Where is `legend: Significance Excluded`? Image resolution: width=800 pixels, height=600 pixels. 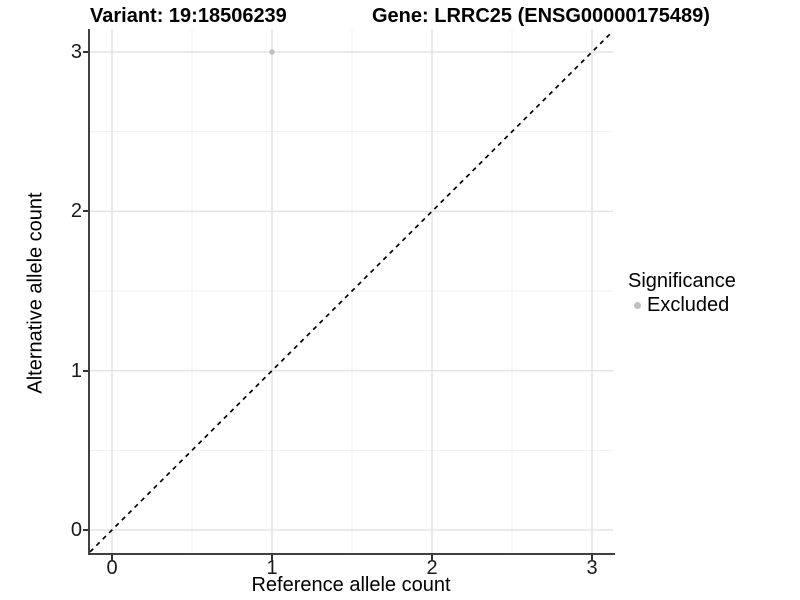
legend: Significance Excluded is located at coordinates (682, 292).